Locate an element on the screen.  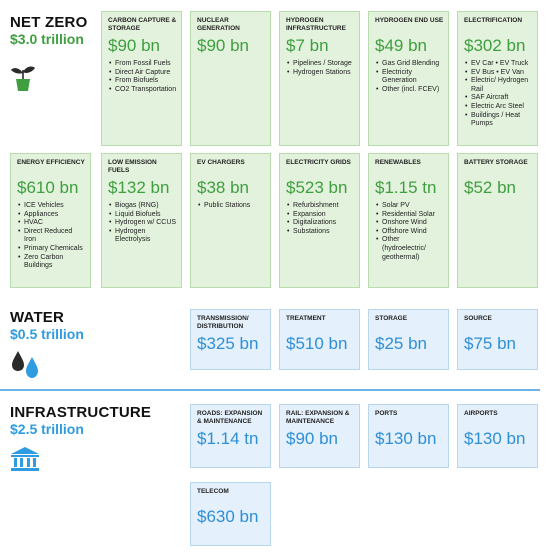
card-item: Electricity Generation is located at coordinates (410, 77).